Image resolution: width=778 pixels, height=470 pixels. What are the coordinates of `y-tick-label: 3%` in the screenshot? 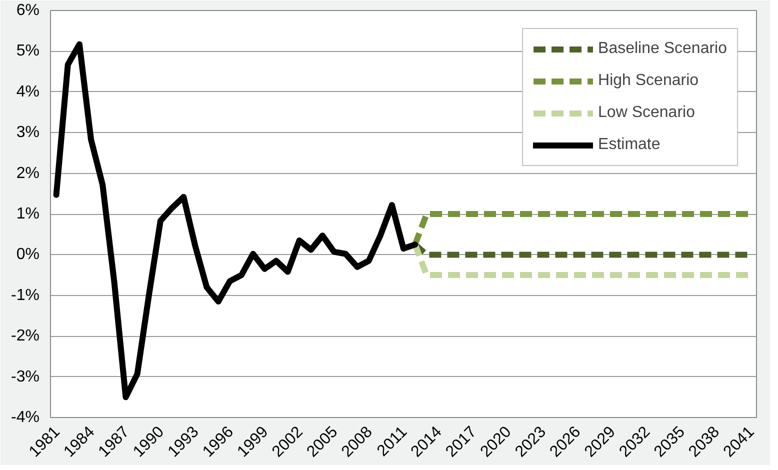 It's located at (28, 133).